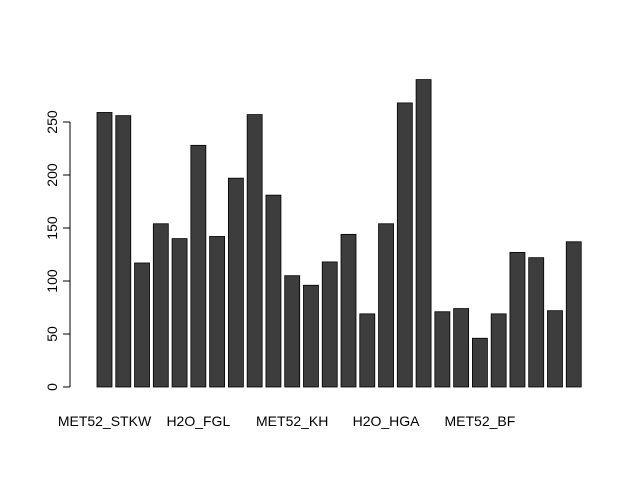 Image resolution: width=642 pixels, height=489 pixels. Describe the element at coordinates (57, 250) in the screenshot. I see `y-axis: 0 50 100 150 200 250` at that location.